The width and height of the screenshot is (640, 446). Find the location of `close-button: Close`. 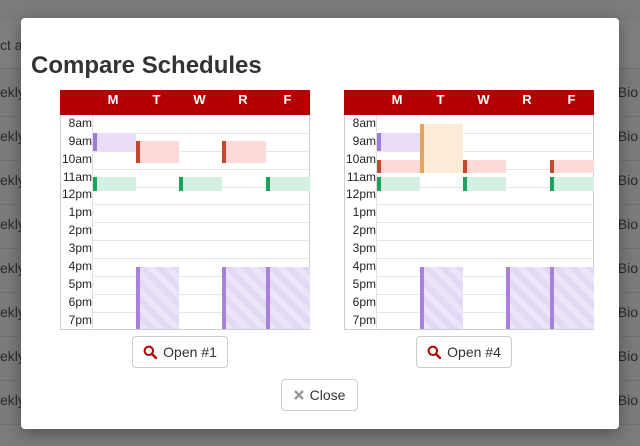

close-button: Close is located at coordinates (319, 395).